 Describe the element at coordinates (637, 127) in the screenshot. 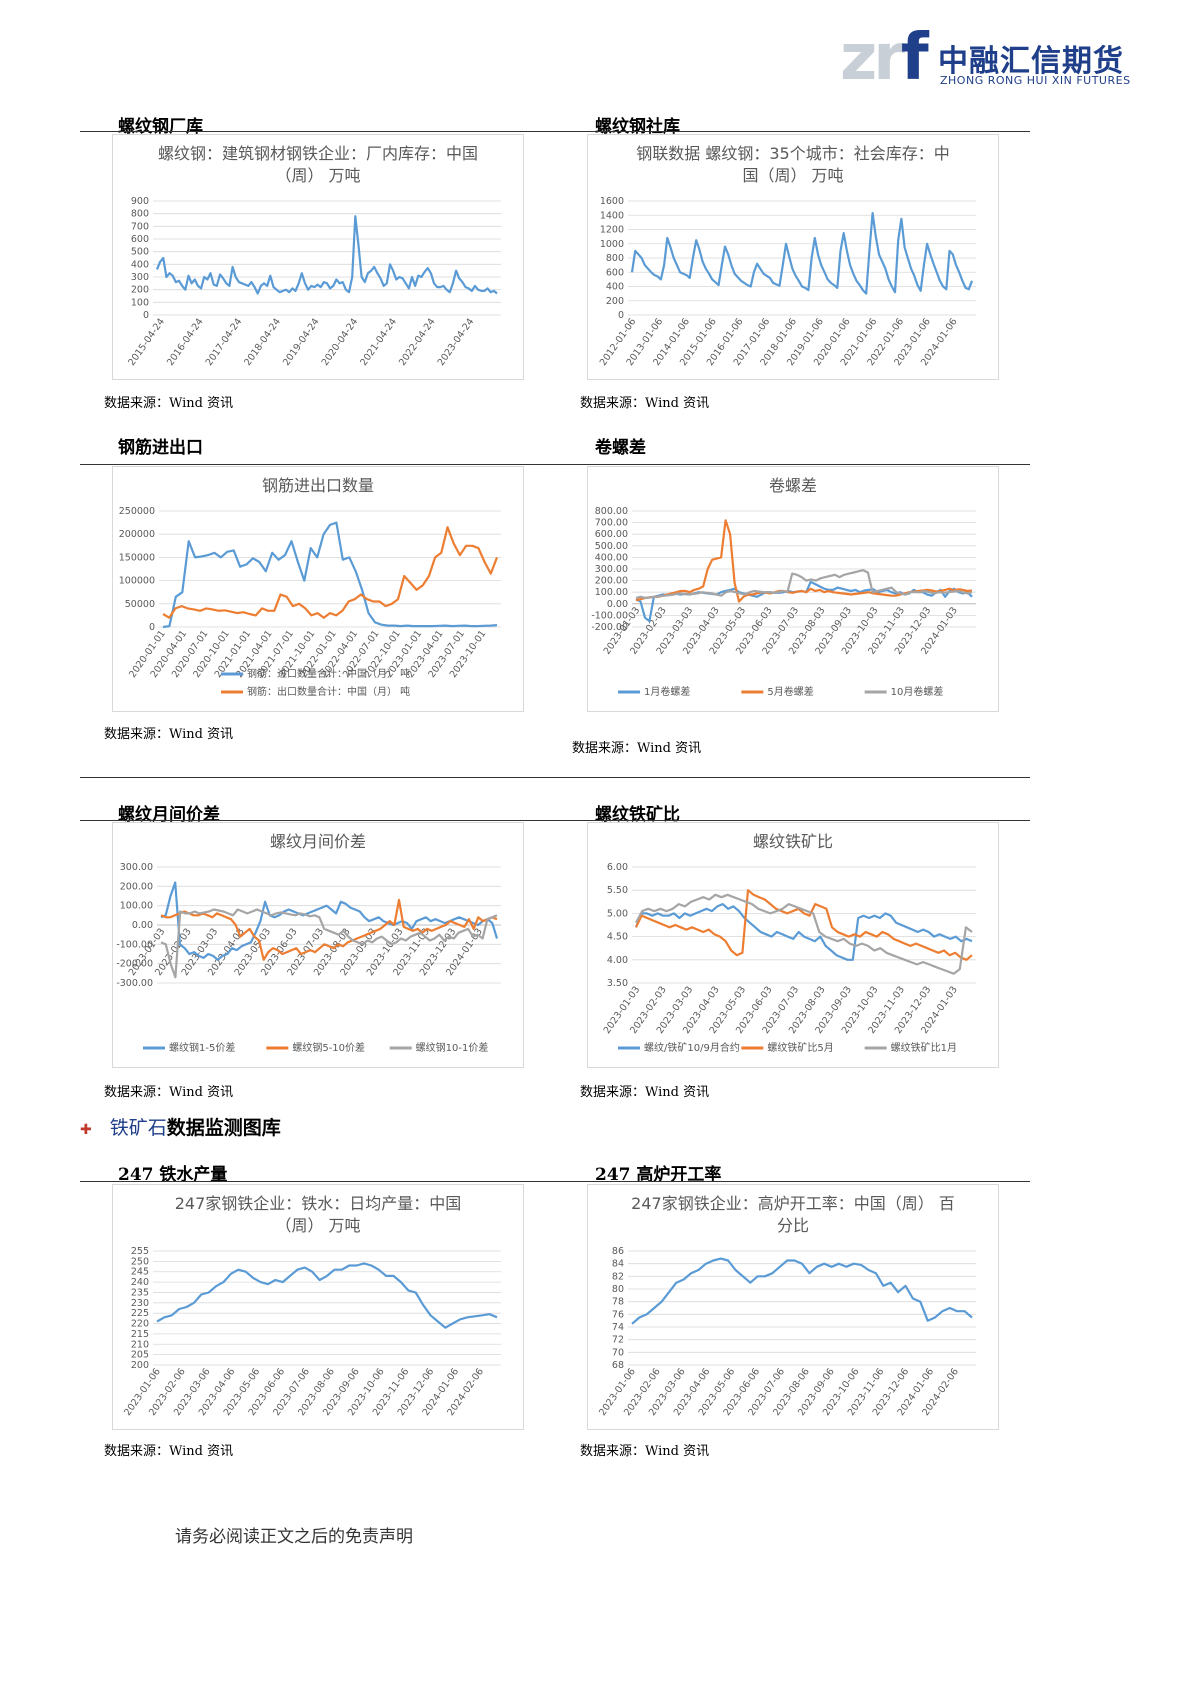

I see `section-title-rebar-social-stock: 螺纹钢社库` at that location.